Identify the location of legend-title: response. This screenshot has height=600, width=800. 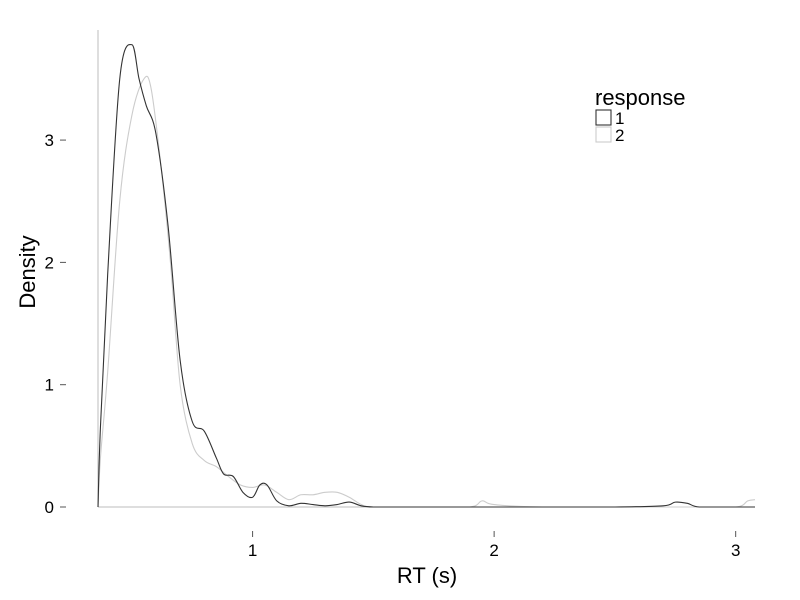
(640, 97).